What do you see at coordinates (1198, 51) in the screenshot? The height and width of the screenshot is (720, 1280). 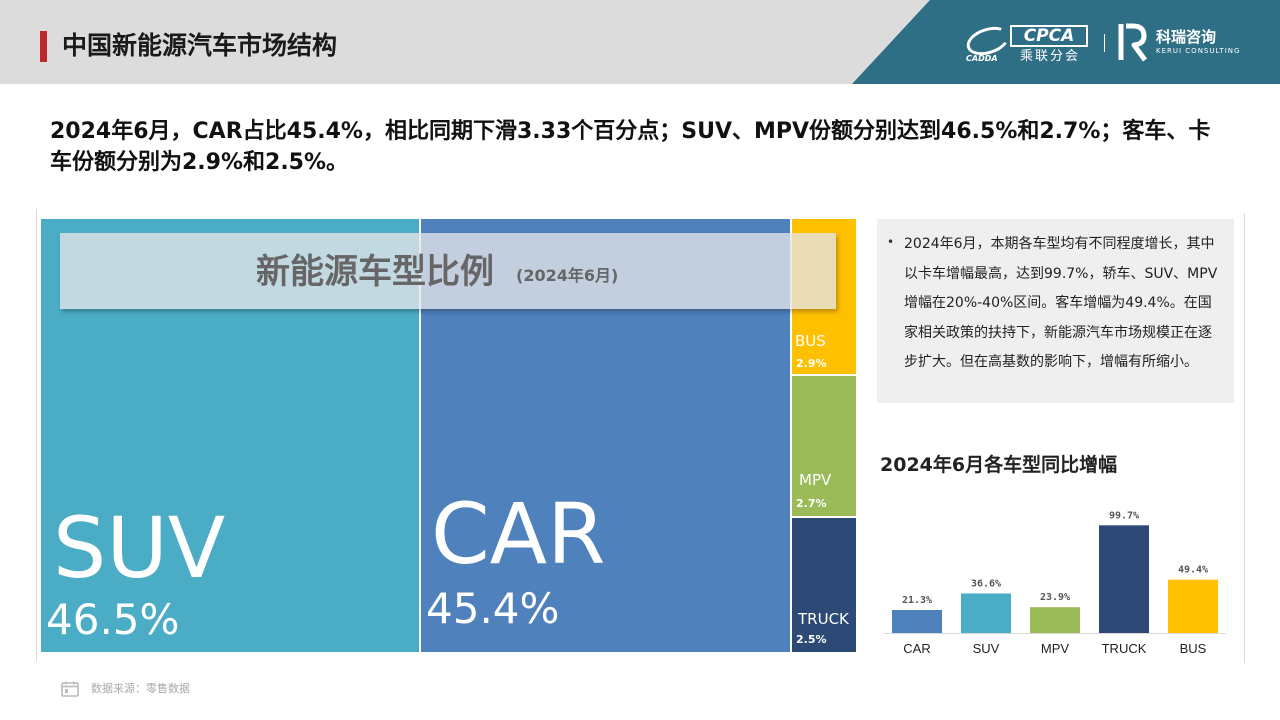 I see `kerui-logo-en: KERUI CONSULTING` at bounding box center [1198, 51].